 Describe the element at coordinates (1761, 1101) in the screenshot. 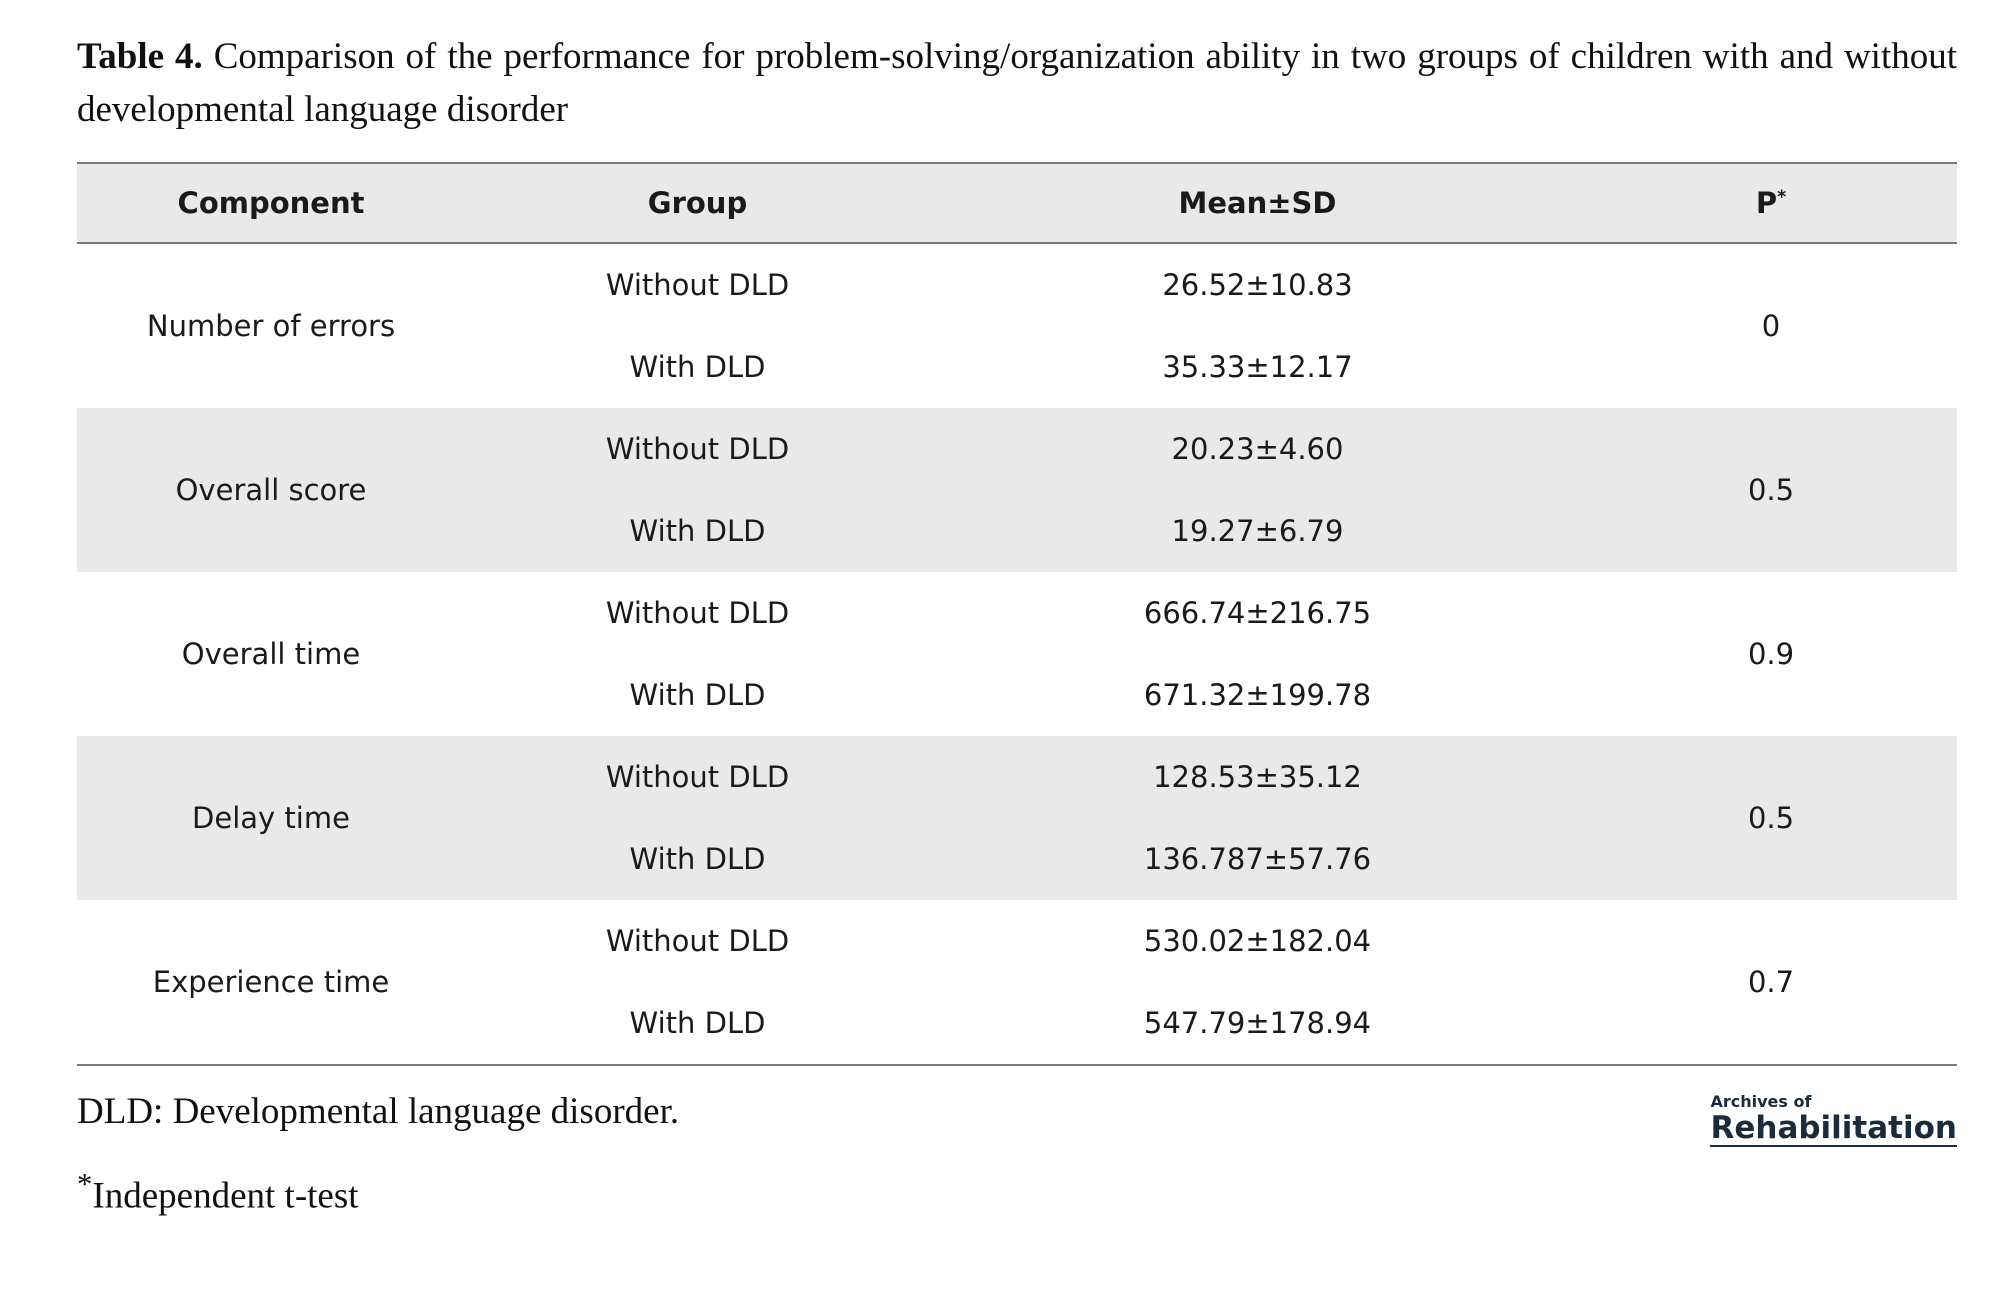

I see `journal-logo-small-text: Archives of` at that location.